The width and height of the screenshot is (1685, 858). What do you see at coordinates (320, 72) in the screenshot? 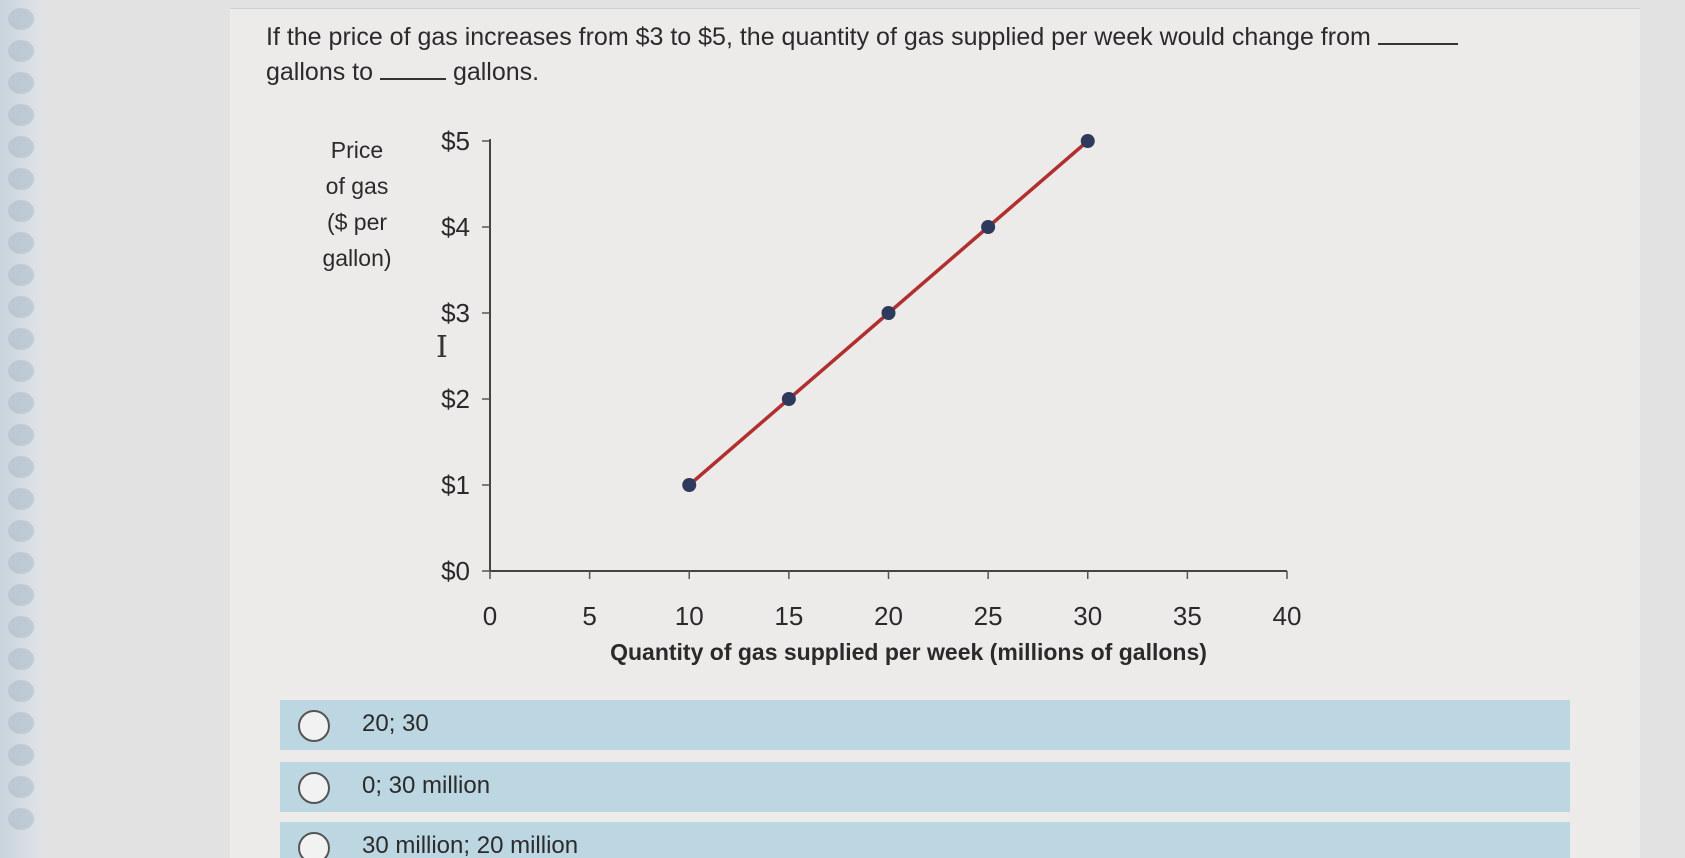
I see `question-text-part2: gallons to` at bounding box center [320, 72].